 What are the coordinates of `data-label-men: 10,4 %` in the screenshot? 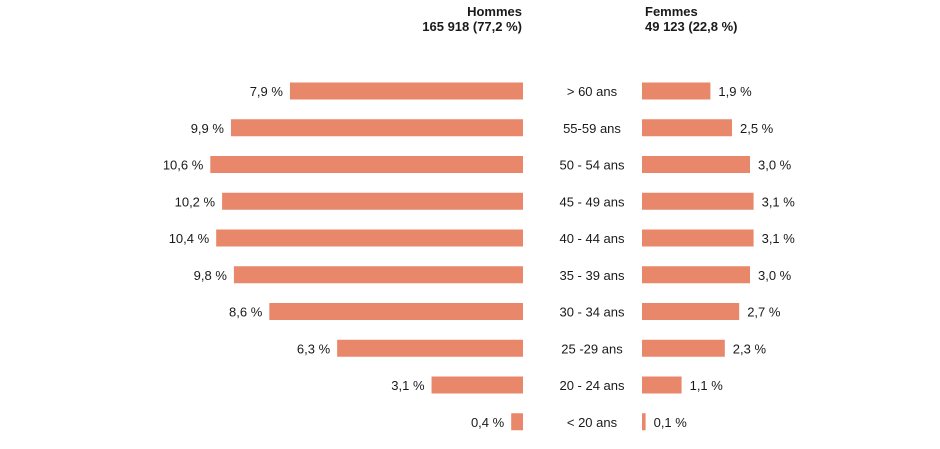 It's located at (189, 238).